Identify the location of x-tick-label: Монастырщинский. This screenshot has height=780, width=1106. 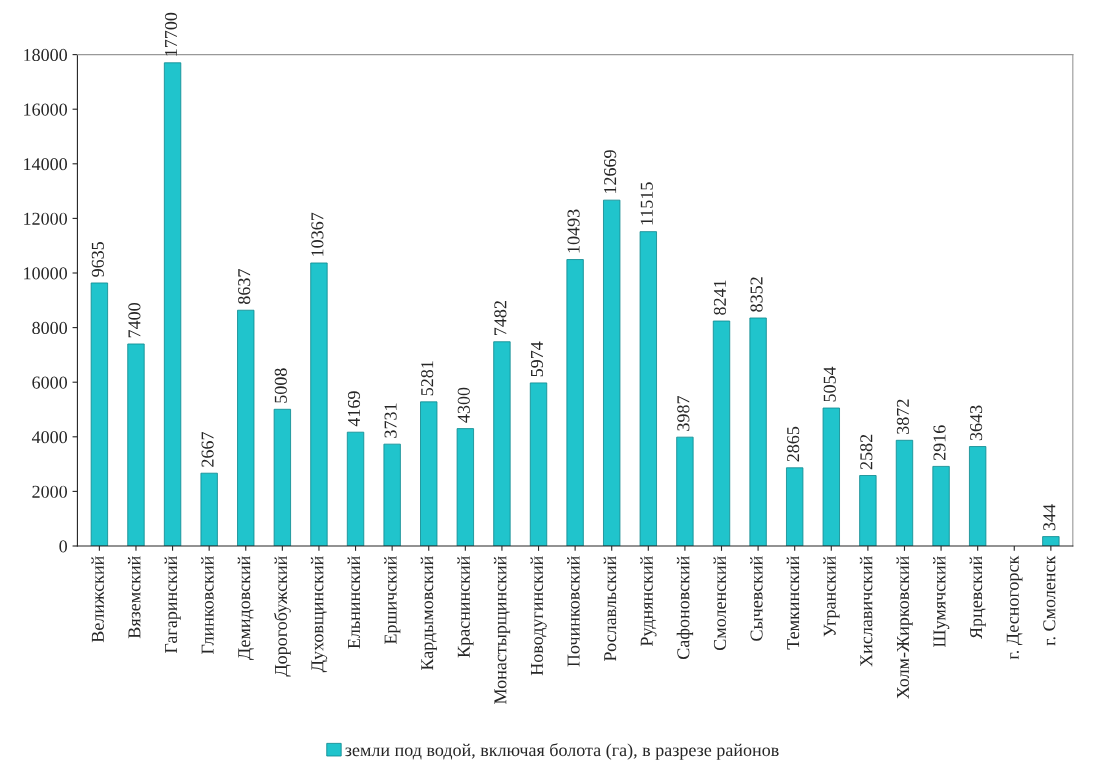
(502, 630).